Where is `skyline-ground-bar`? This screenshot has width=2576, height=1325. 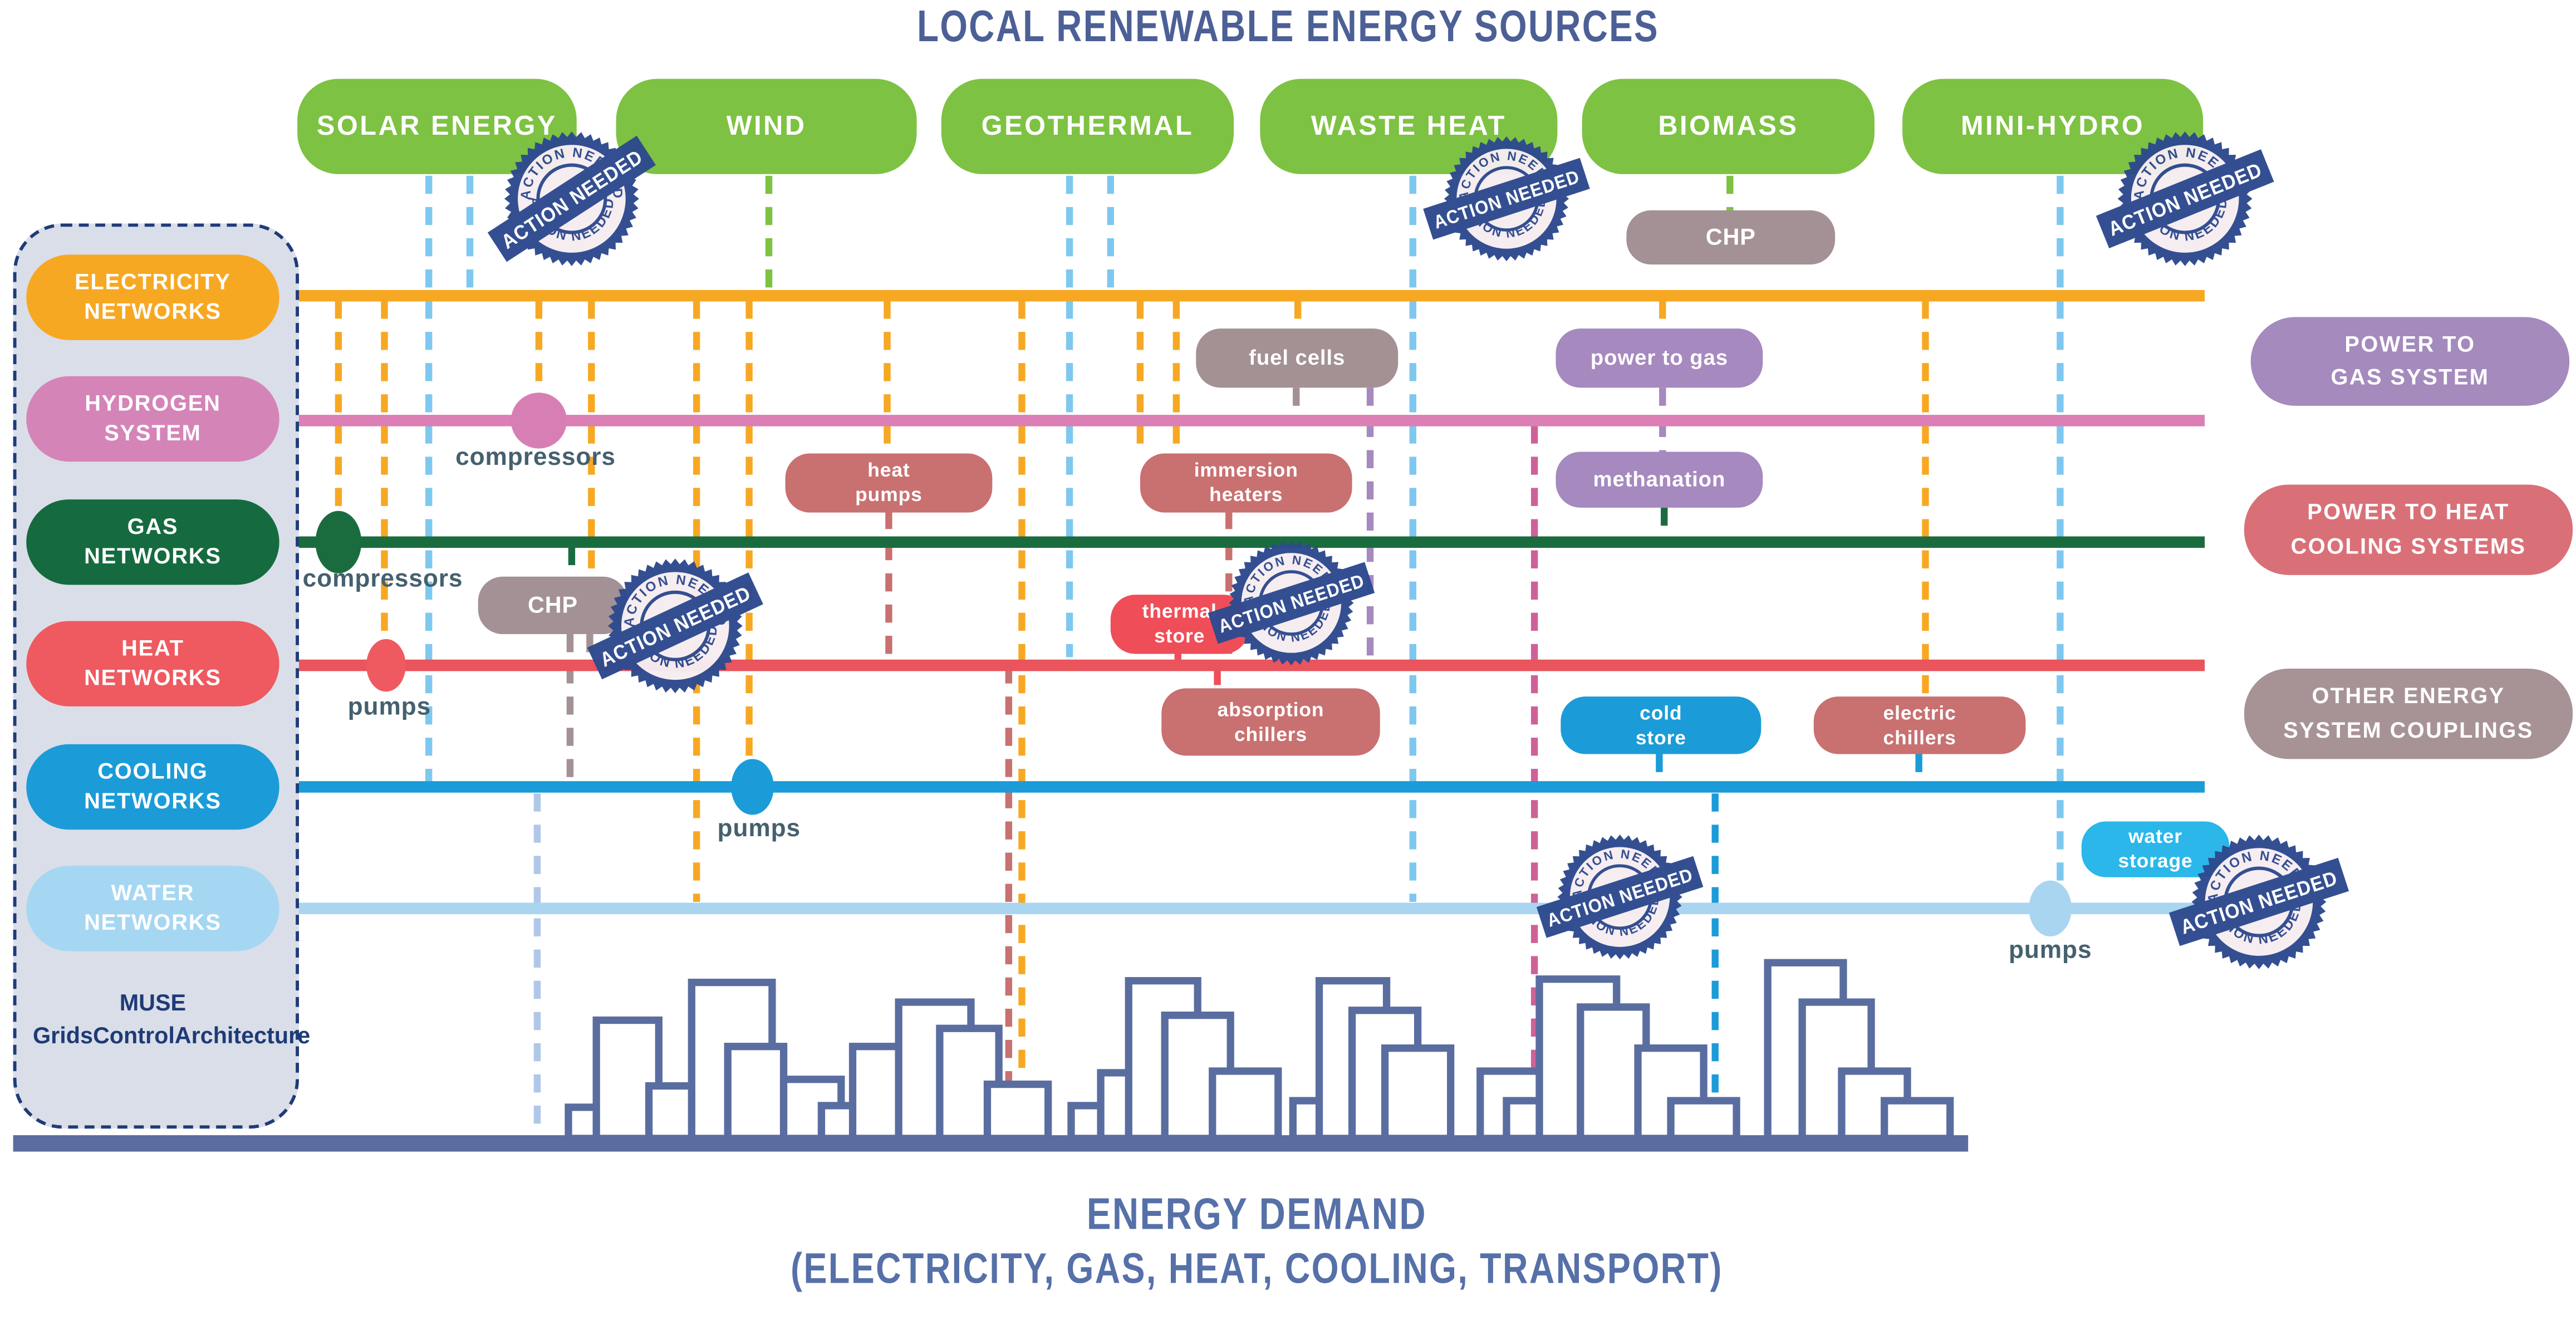 skyline-ground-bar is located at coordinates (991, 1144).